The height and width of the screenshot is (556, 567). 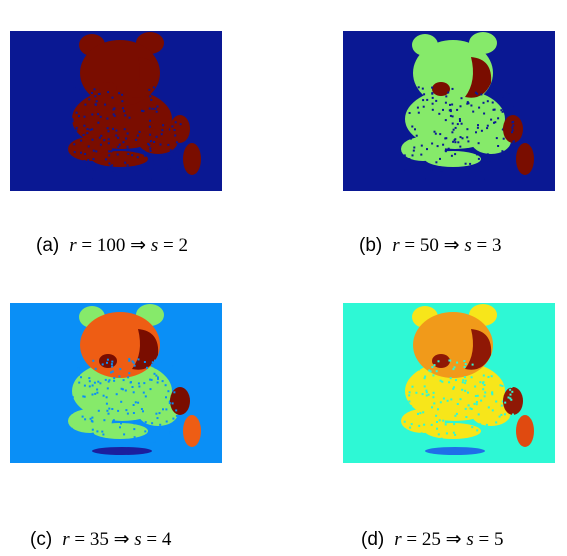 I want to click on caption-label: (c), so click(x=41, y=539).